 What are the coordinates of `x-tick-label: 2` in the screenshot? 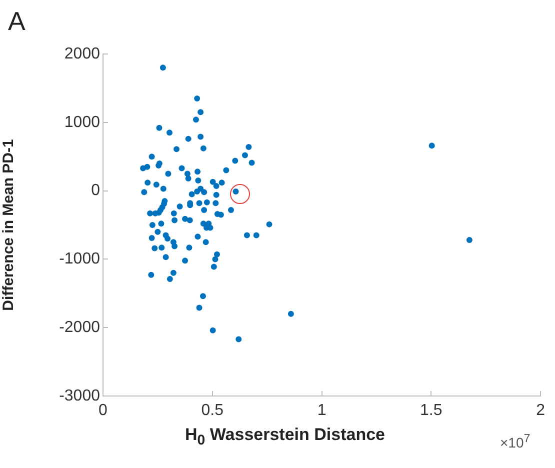 It's located at (541, 411).